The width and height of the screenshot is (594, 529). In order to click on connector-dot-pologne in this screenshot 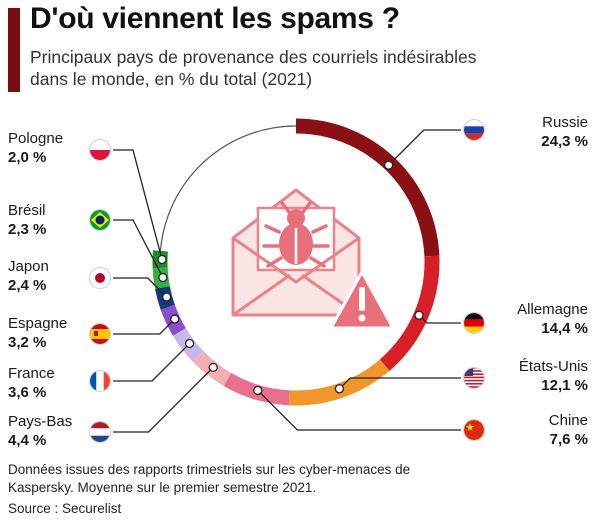, I will do `click(162, 259)`.